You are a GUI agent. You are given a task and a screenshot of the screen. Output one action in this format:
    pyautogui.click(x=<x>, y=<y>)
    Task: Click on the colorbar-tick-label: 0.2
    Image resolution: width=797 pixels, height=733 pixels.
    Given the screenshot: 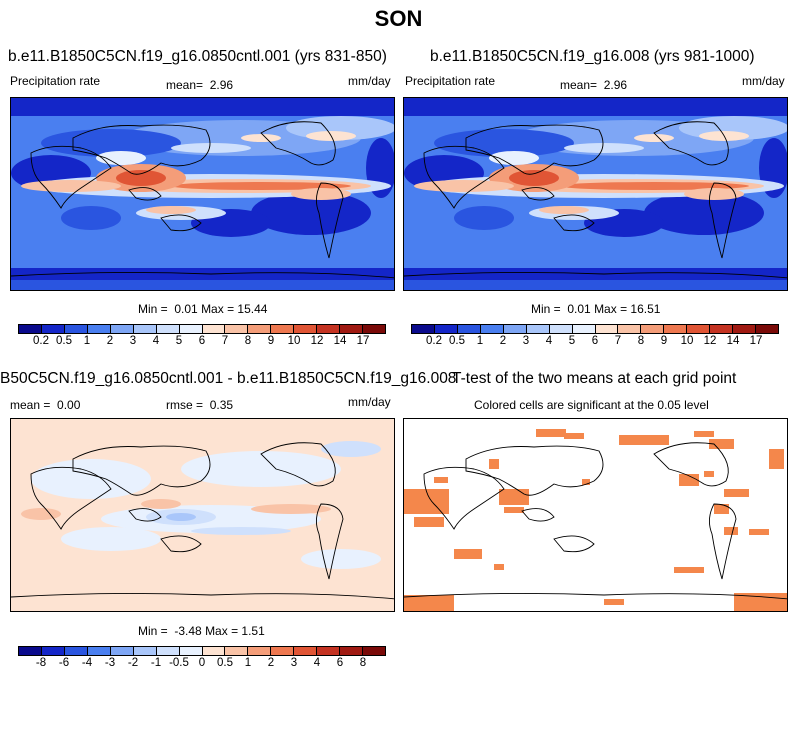 What is the action you would take?
    pyautogui.click(x=41, y=341)
    